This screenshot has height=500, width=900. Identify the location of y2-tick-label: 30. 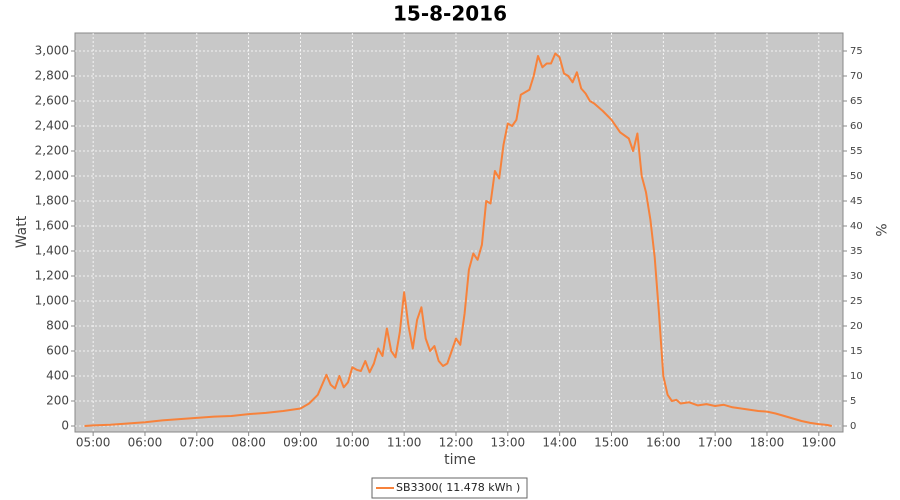
(856, 276).